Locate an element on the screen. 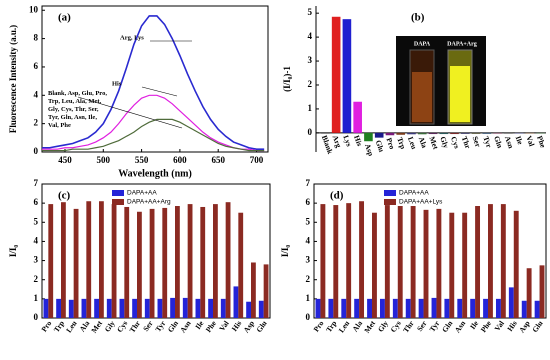 The height and width of the screenshot is (360, 550). series-label-line: Trp, Leu, Ala, Met, is located at coordinates (75, 101).